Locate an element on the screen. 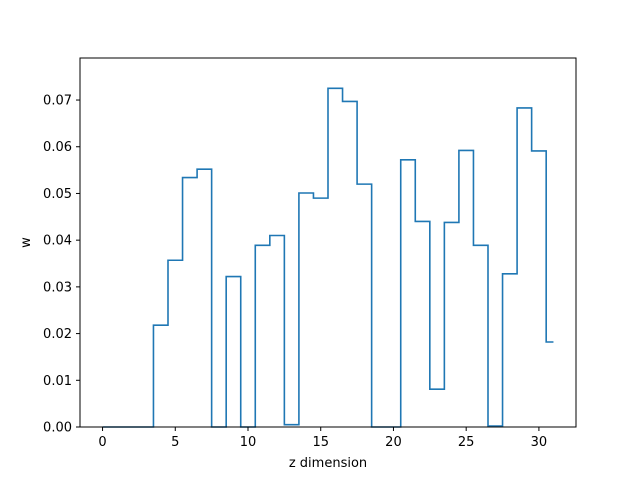 The image size is (640, 480). x-tick-label: 0 is located at coordinates (102, 442).